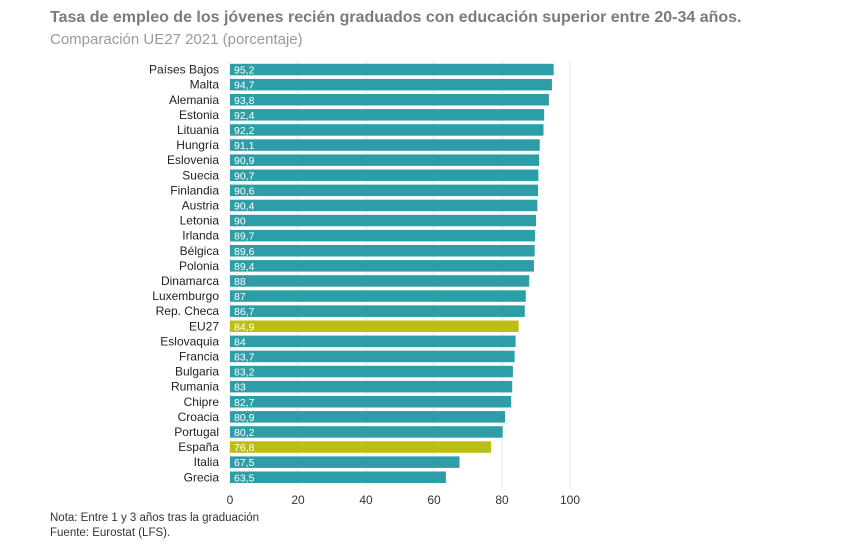 This screenshot has height=558, width=850. I want to click on bar-value-label: 90,4, so click(244, 206).